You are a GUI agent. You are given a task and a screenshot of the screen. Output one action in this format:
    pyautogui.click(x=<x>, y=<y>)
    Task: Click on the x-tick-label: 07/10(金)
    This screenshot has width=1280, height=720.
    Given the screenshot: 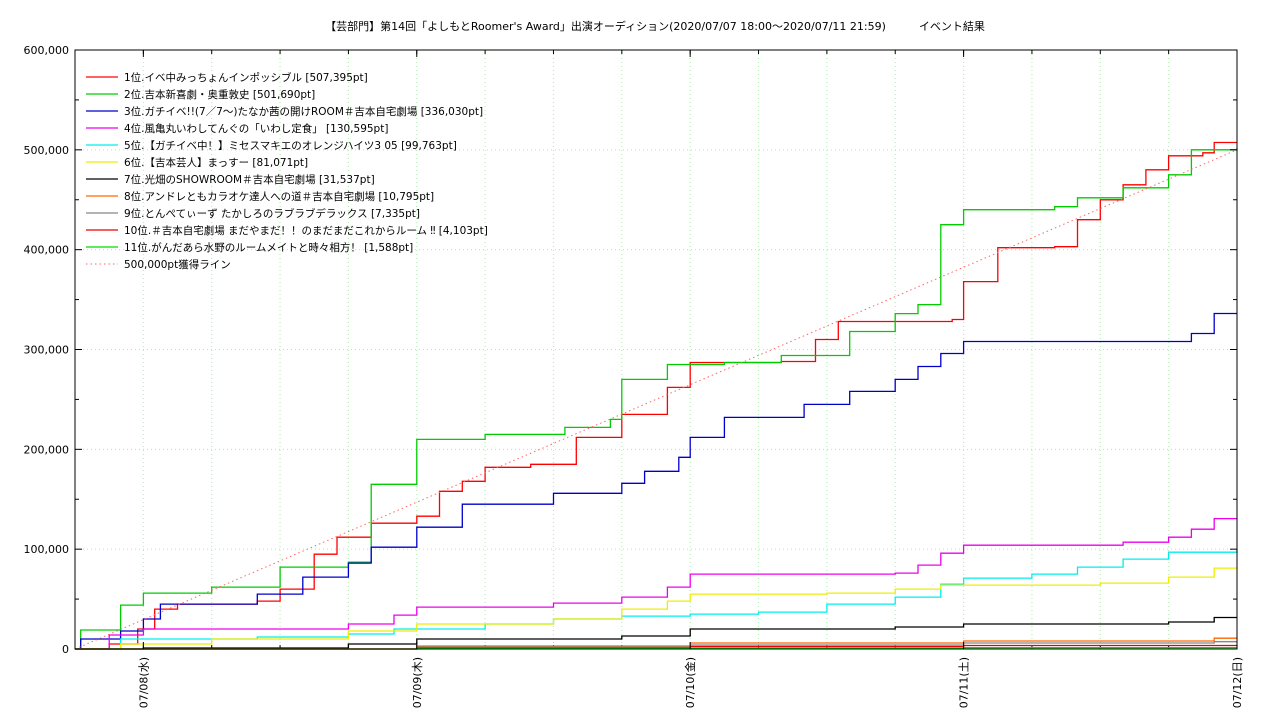 What is the action you would take?
    pyautogui.click(x=690, y=682)
    